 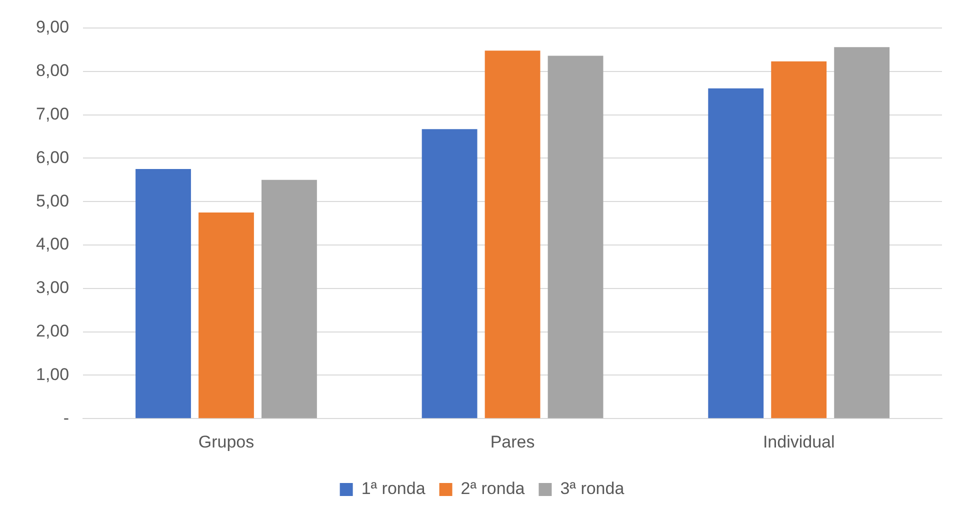 What do you see at coordinates (53, 70) in the screenshot?
I see `y-tick-label: 8,00` at bounding box center [53, 70].